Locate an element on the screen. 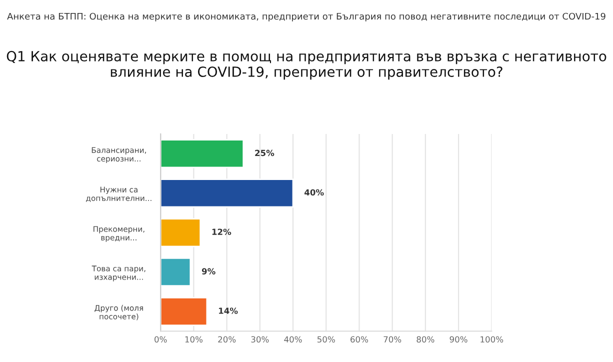 This screenshot has height=362, width=613. x-tick-label: 90% is located at coordinates (459, 339).